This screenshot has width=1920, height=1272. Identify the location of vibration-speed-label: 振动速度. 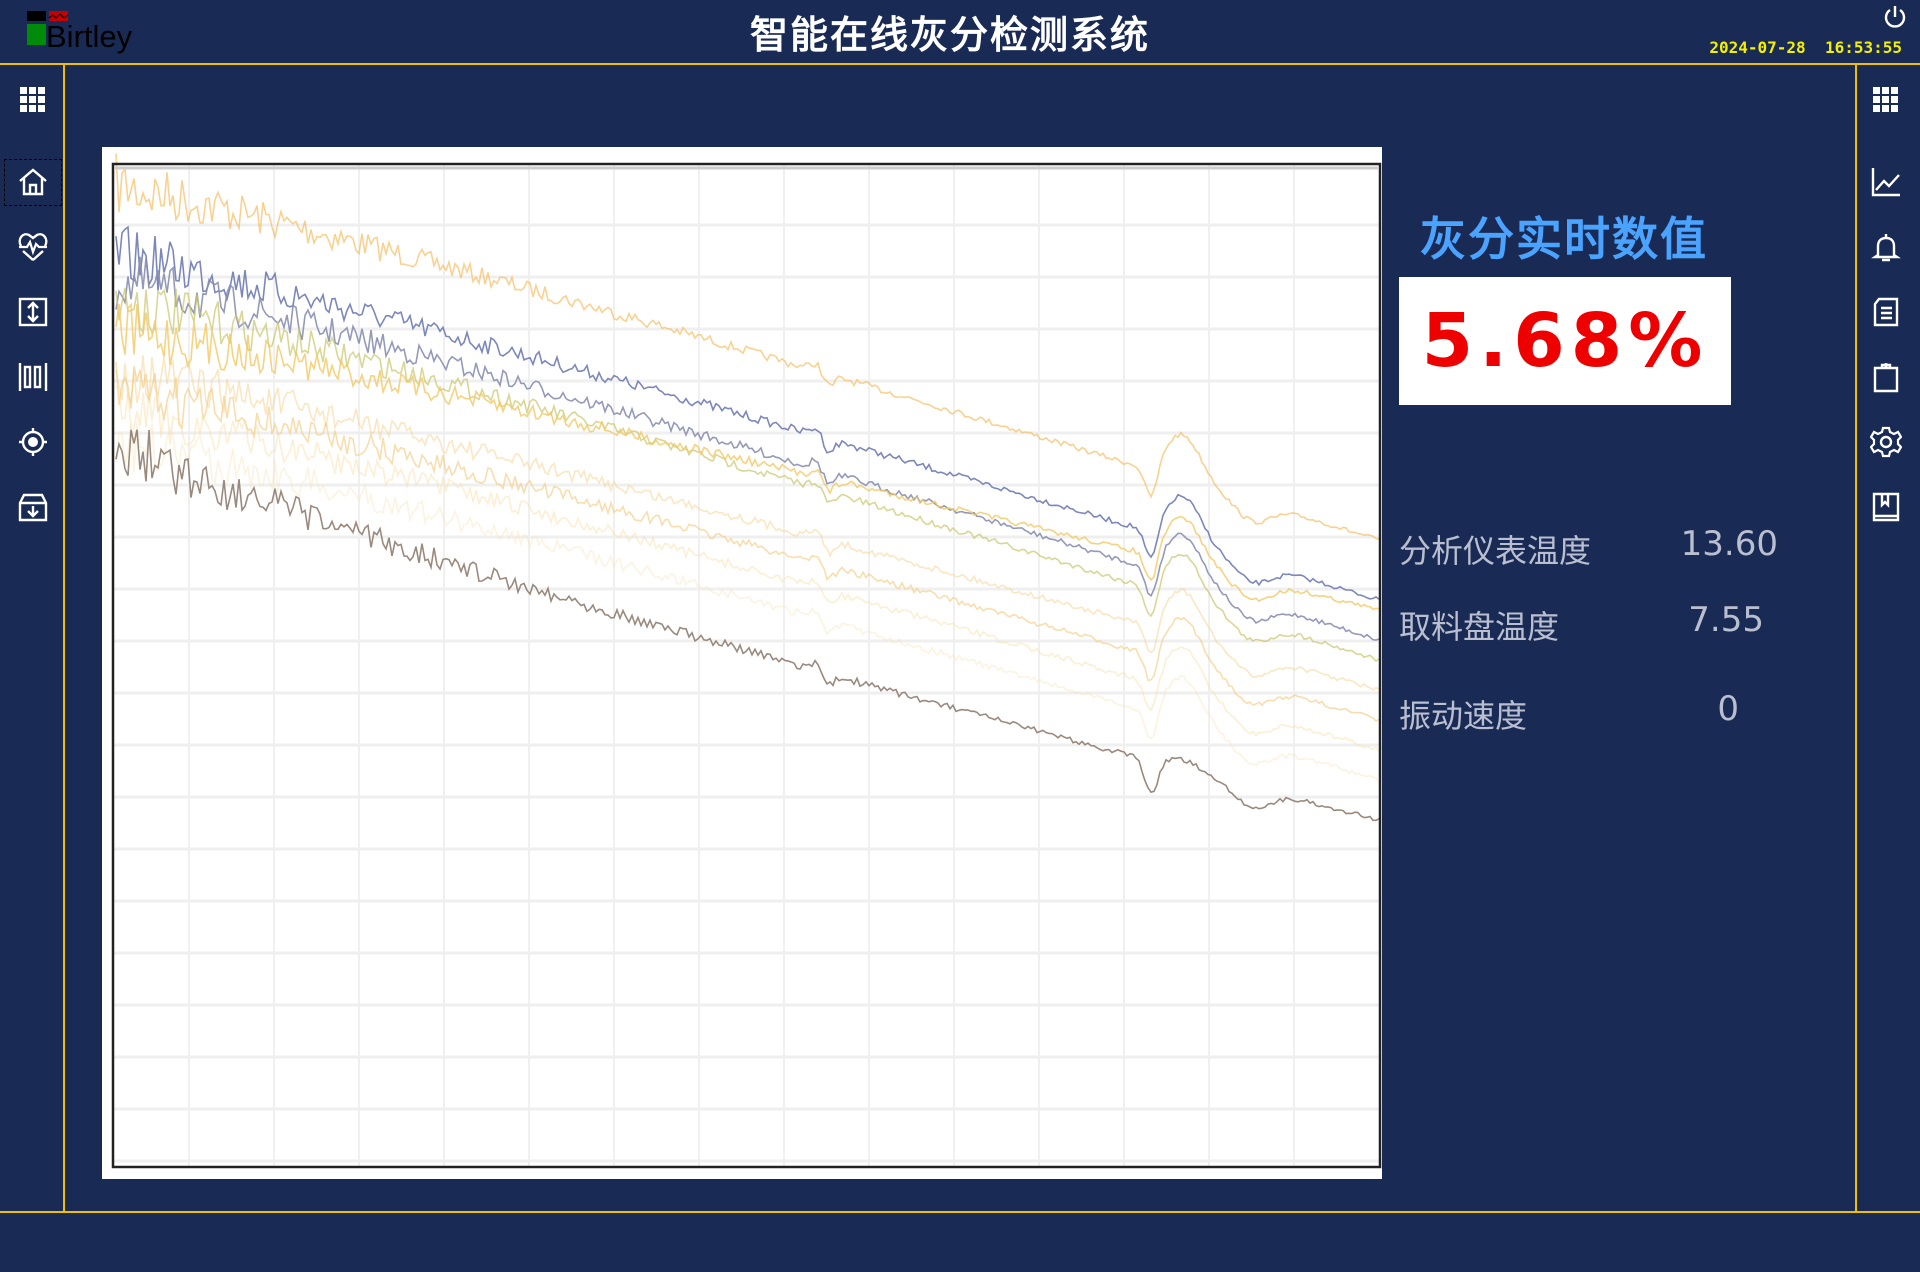
(1463, 716).